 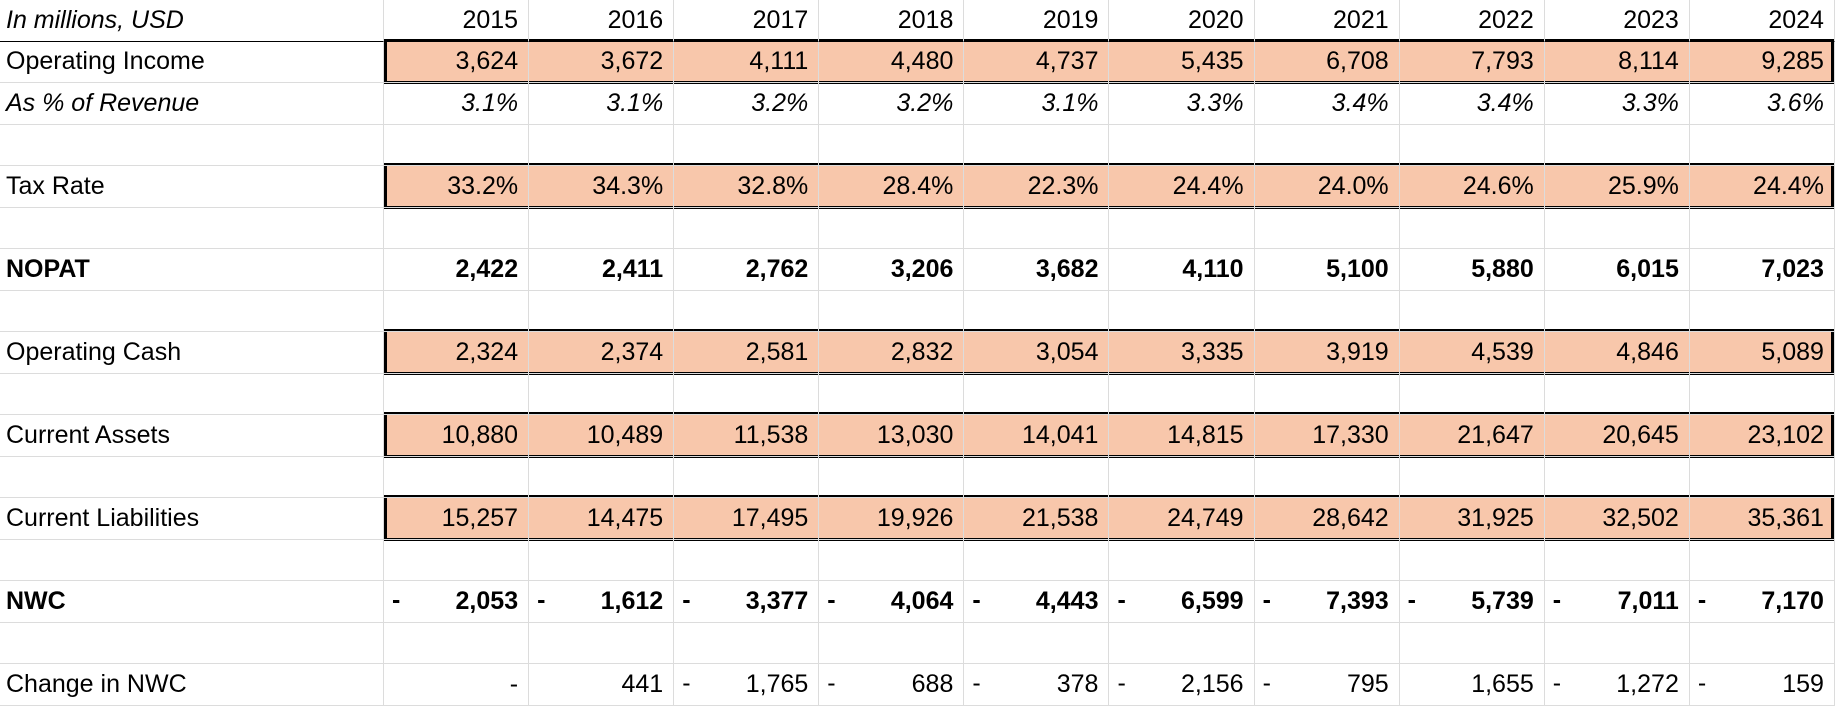 I want to click on header-year-cell: 2020, so click(x=1182, y=21).